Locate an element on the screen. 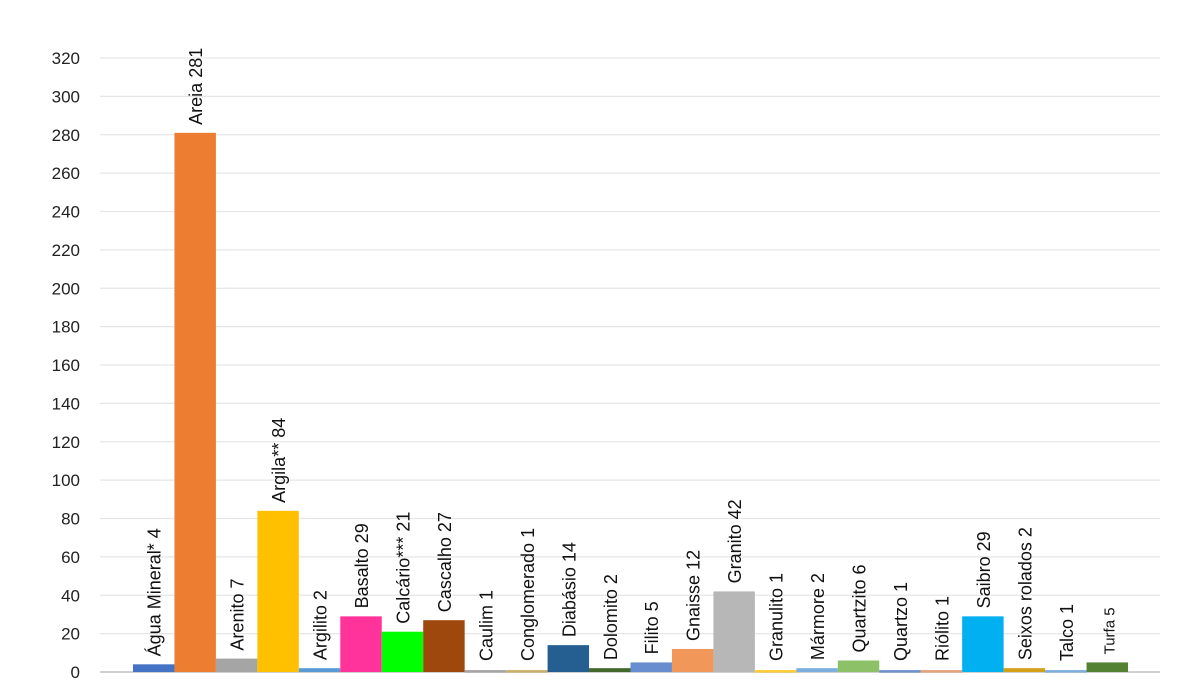 This screenshot has width=1198, height=685. data-label: Gnaisse 12 is located at coordinates (694, 595).